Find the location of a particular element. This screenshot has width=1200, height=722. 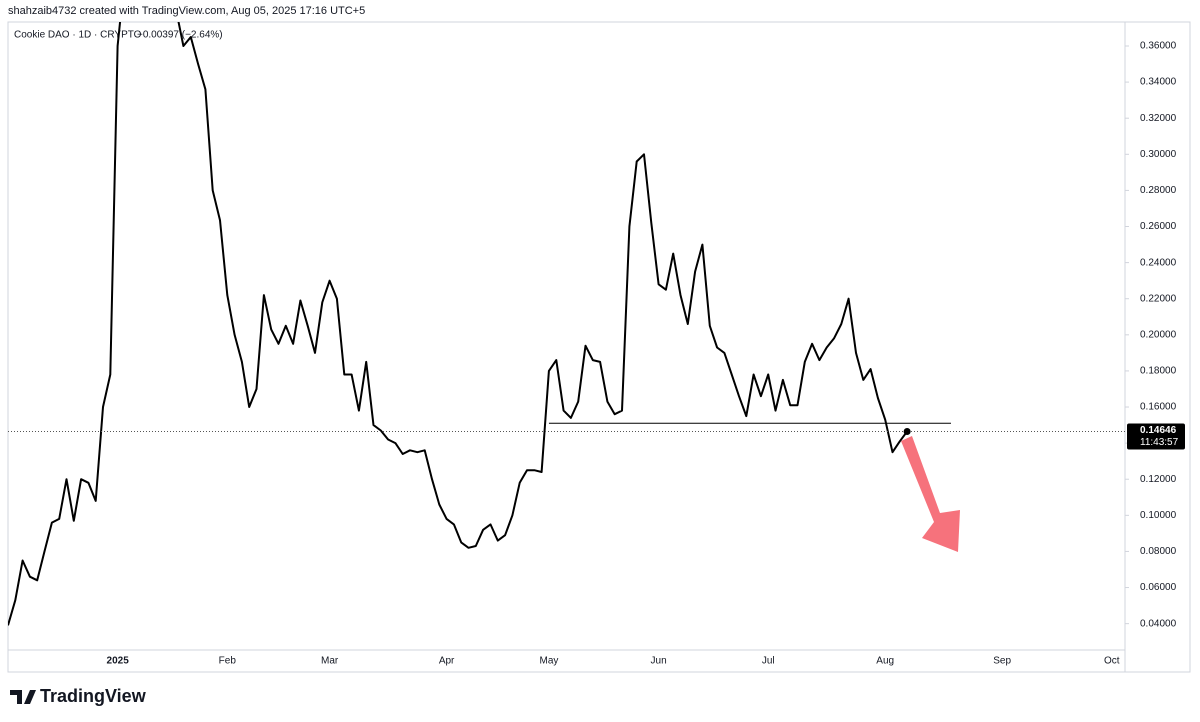

logo: TradingView is located at coordinates (78, 696).